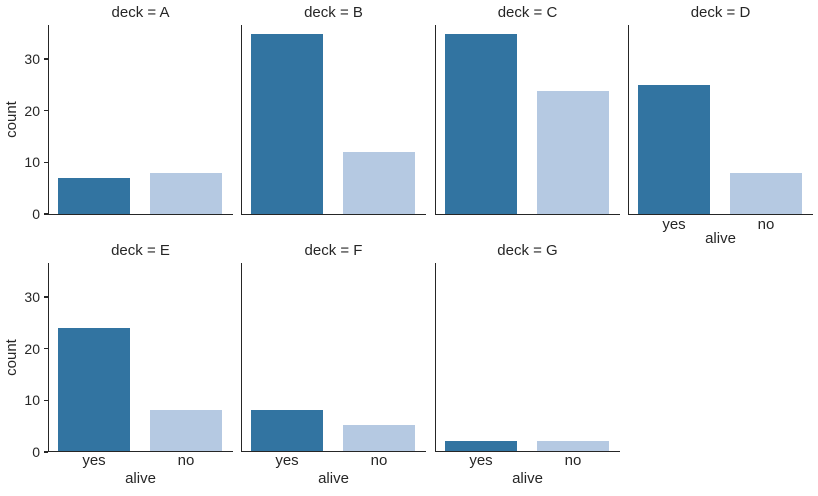 This screenshot has height=496, width=818. Describe the element at coordinates (24, 123) in the screenshot. I see `y-axis-row-1: 30 20 10 0 count` at that location.